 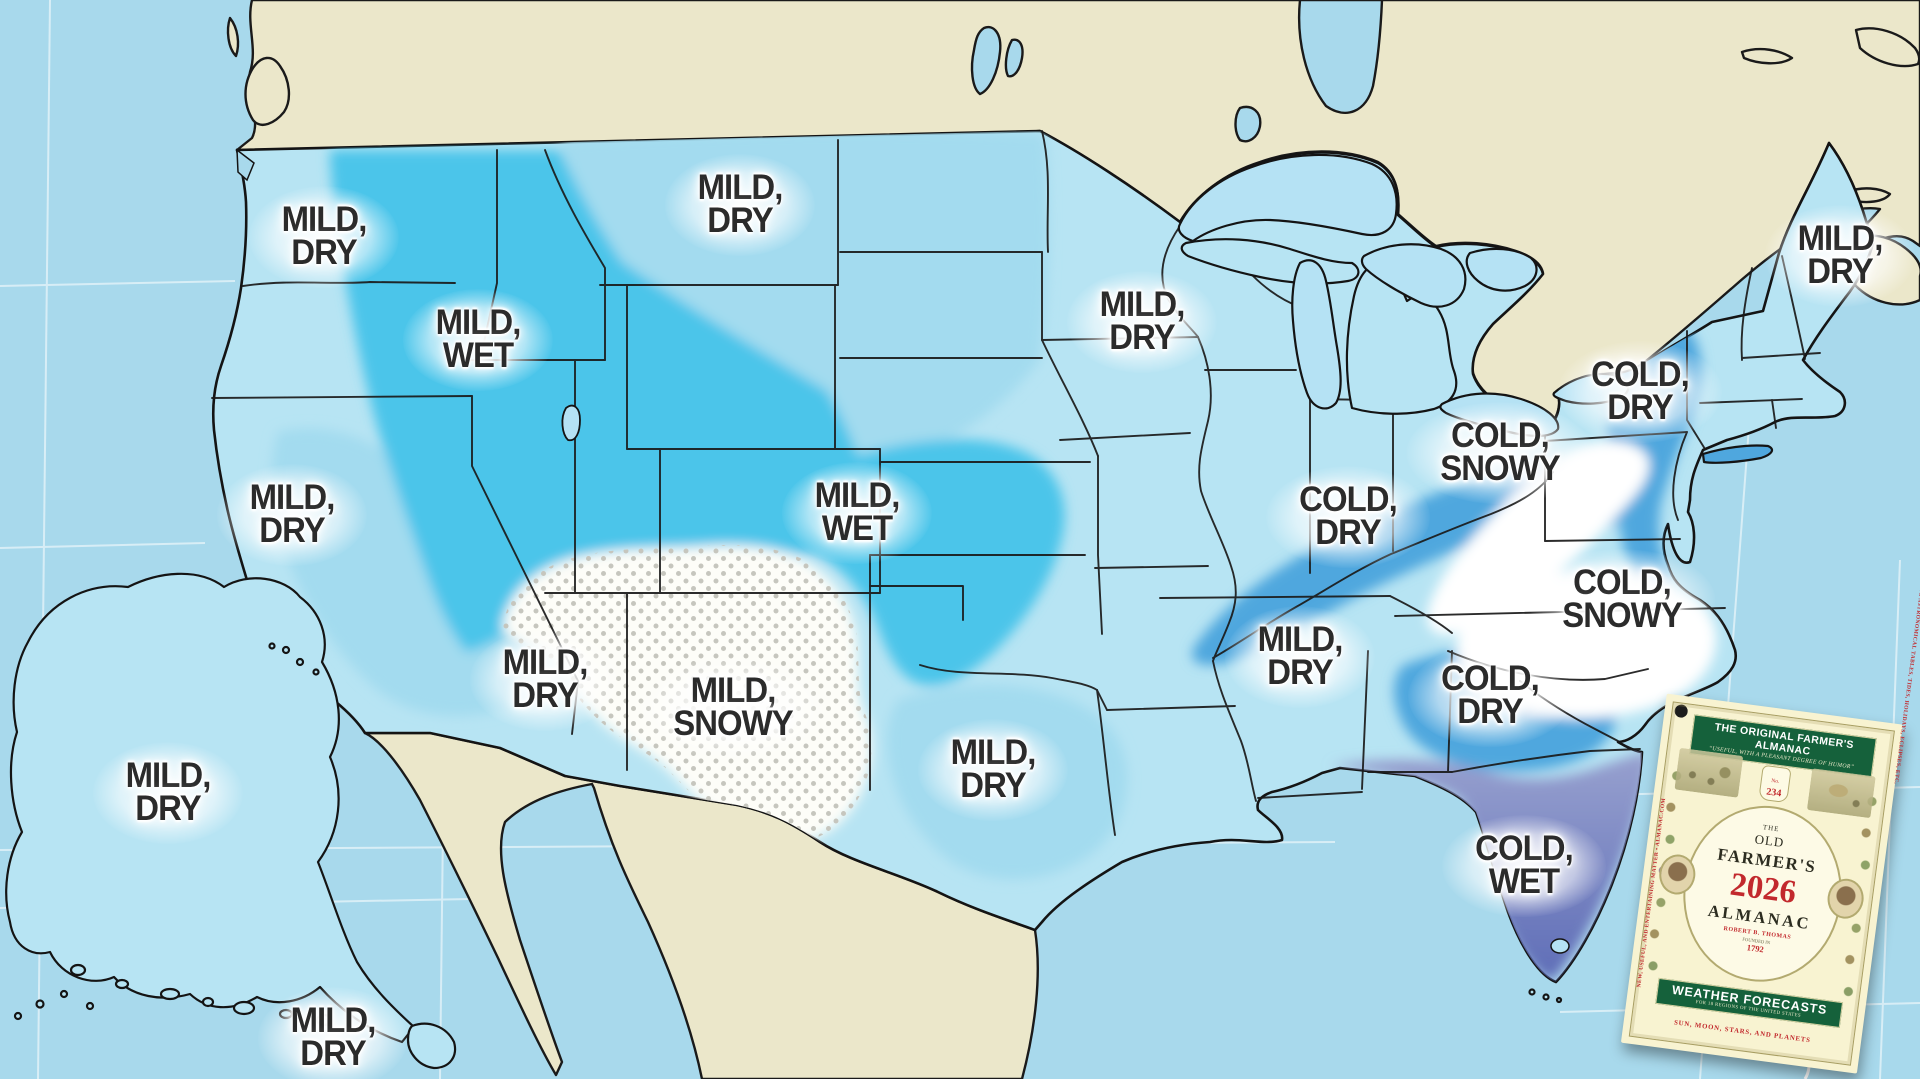 I want to click on hawaii-big-island, so click(x=431, y=1046).